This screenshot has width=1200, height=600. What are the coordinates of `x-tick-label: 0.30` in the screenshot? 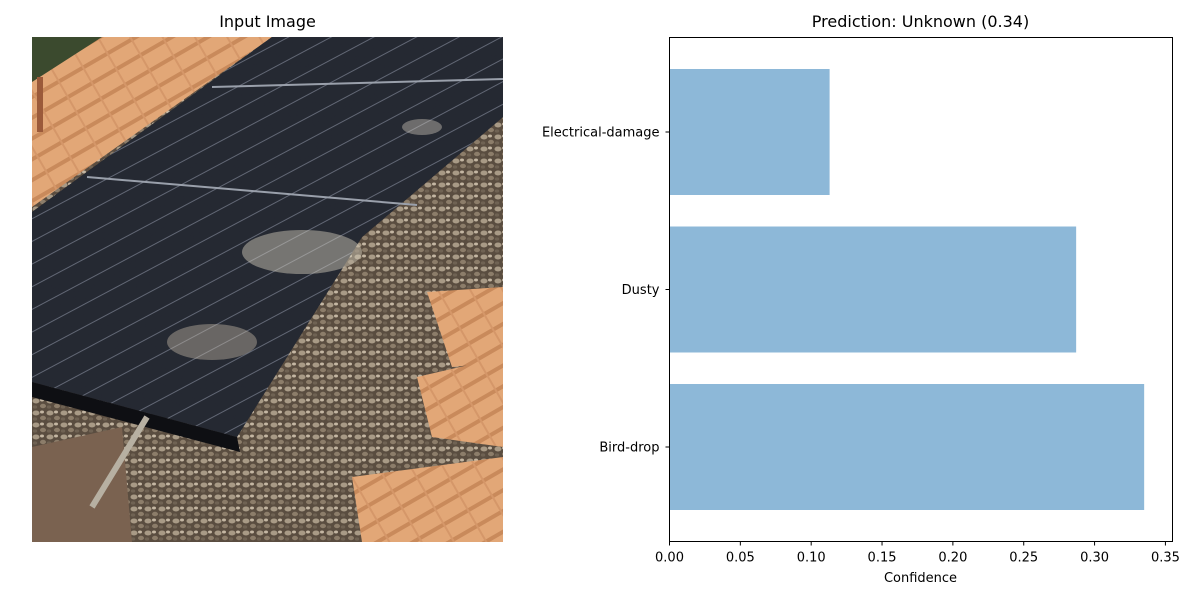 It's located at (1094, 558).